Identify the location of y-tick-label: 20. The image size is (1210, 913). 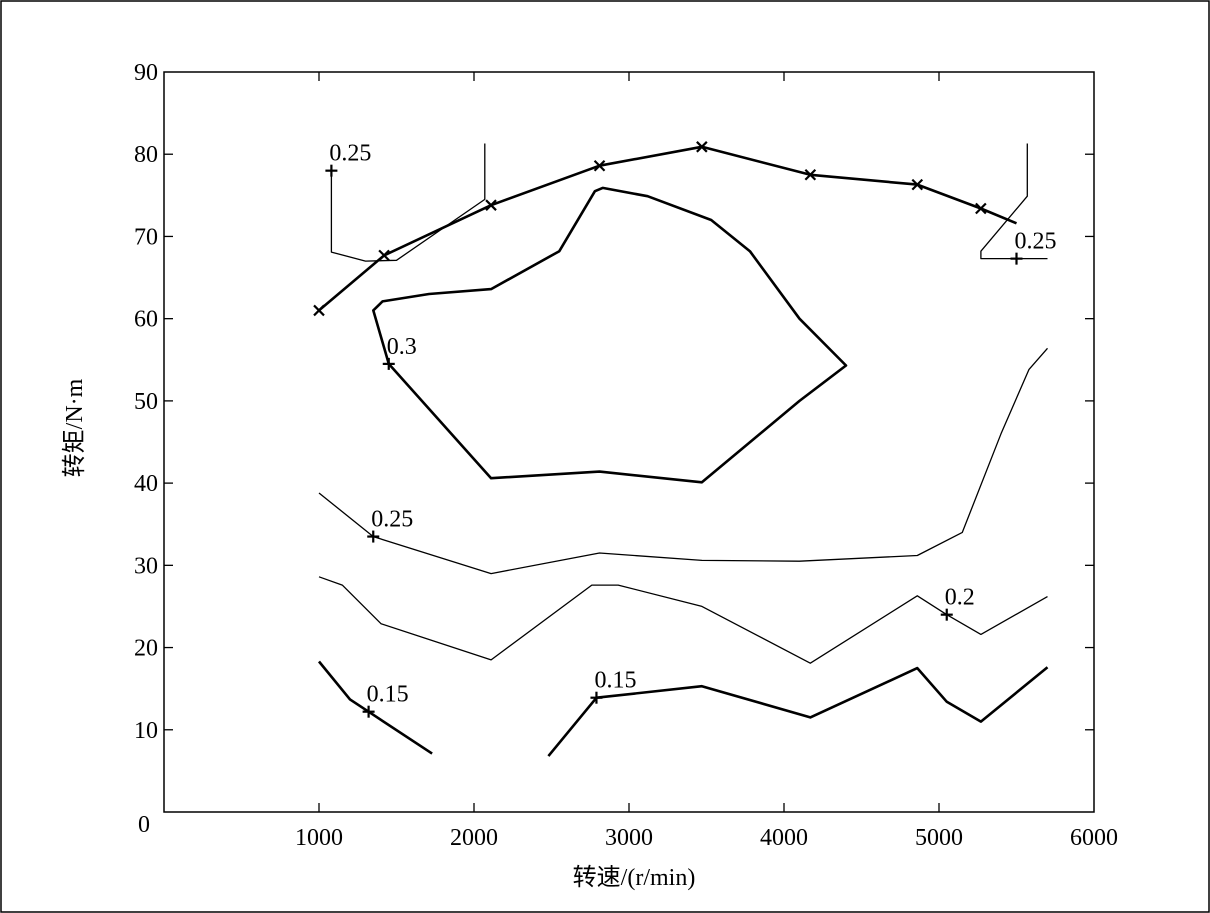
(146, 649).